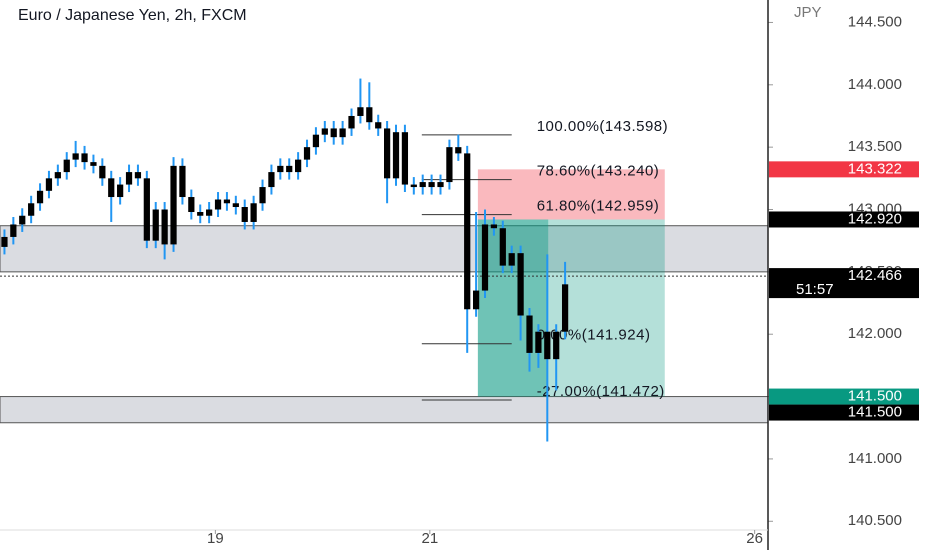 This screenshot has width=932, height=550. Describe the element at coordinates (754, 538) in the screenshot. I see `x-tick-label: 26` at that location.